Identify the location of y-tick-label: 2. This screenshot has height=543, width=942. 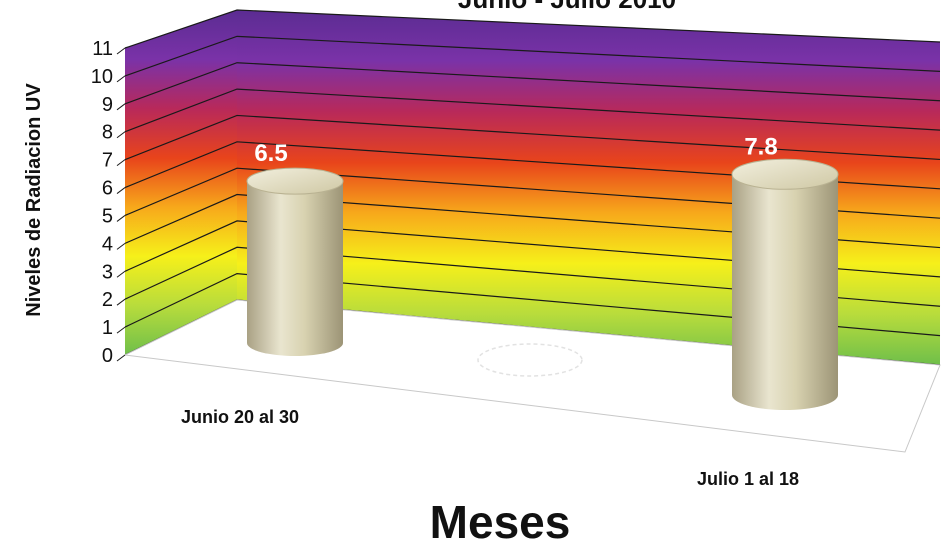
(107, 300).